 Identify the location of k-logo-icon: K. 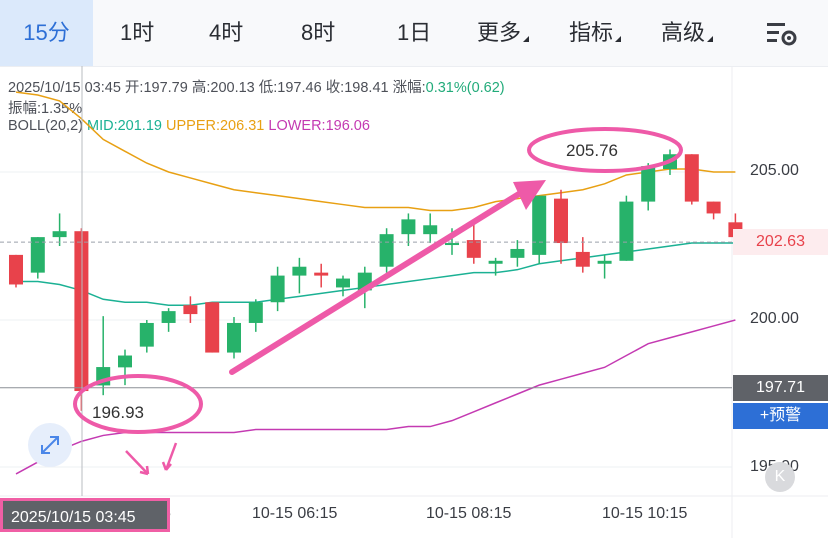
(780, 477).